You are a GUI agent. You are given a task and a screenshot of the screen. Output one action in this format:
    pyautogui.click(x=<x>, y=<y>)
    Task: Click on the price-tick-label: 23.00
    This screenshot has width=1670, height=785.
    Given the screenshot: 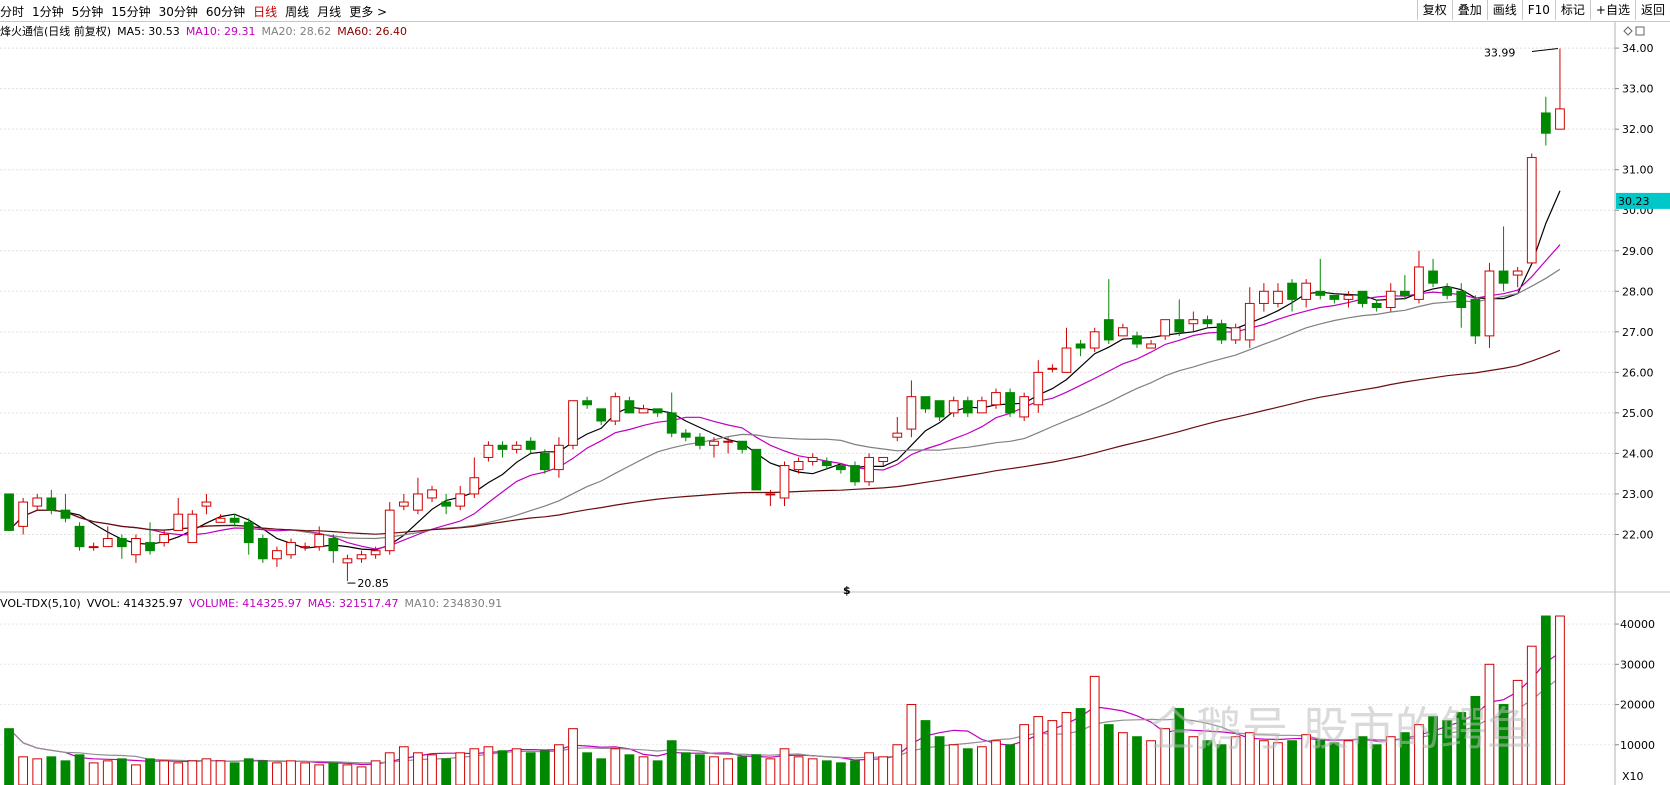 What is the action you would take?
    pyautogui.click(x=1638, y=494)
    